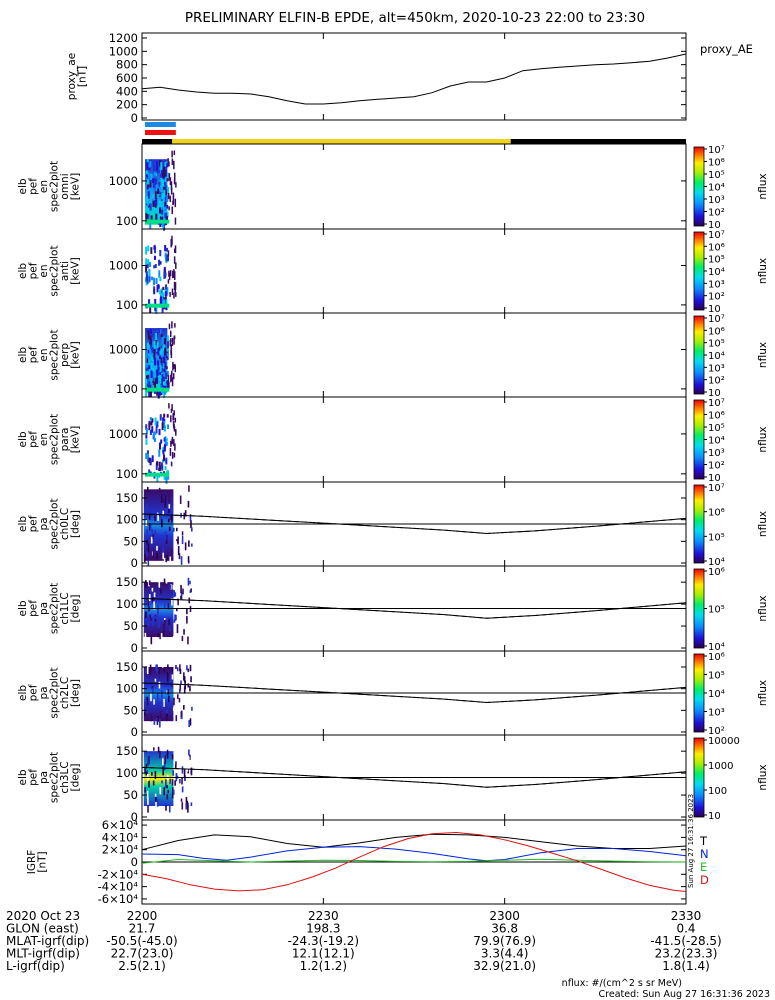 Image resolution: width=775 pixels, height=1000 pixels. What do you see at coordinates (142, 954) in the screenshot?
I see `x-axis-row-value: 22.7(23.0)` at bounding box center [142, 954].